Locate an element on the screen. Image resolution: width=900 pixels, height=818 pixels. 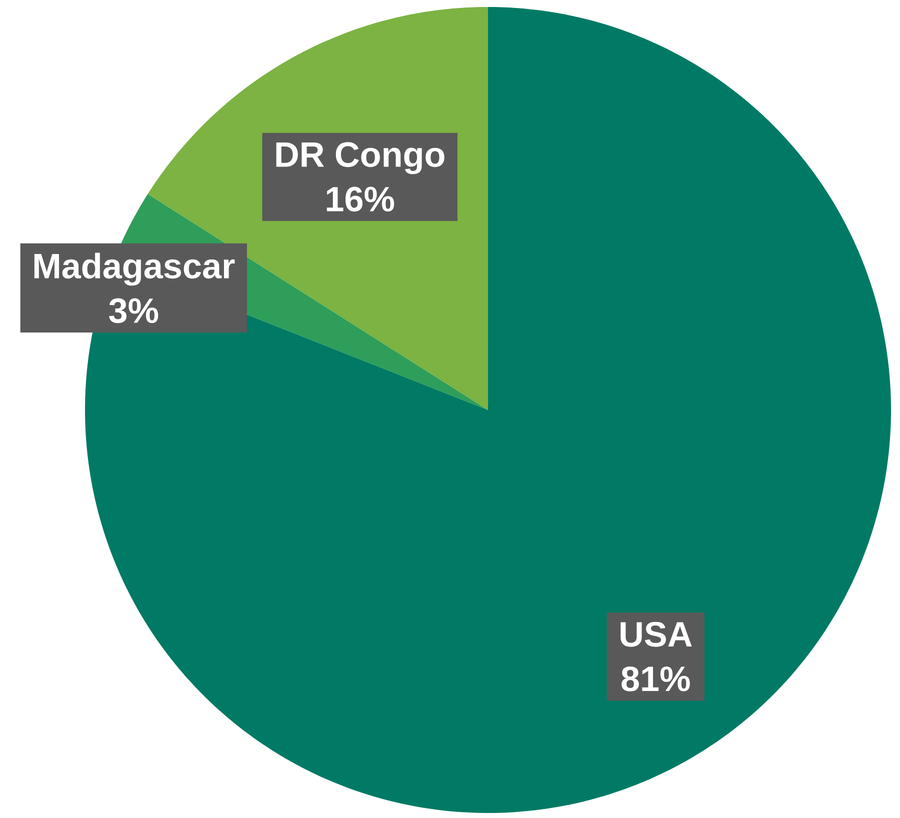
data-label: 3% is located at coordinates (133, 311).